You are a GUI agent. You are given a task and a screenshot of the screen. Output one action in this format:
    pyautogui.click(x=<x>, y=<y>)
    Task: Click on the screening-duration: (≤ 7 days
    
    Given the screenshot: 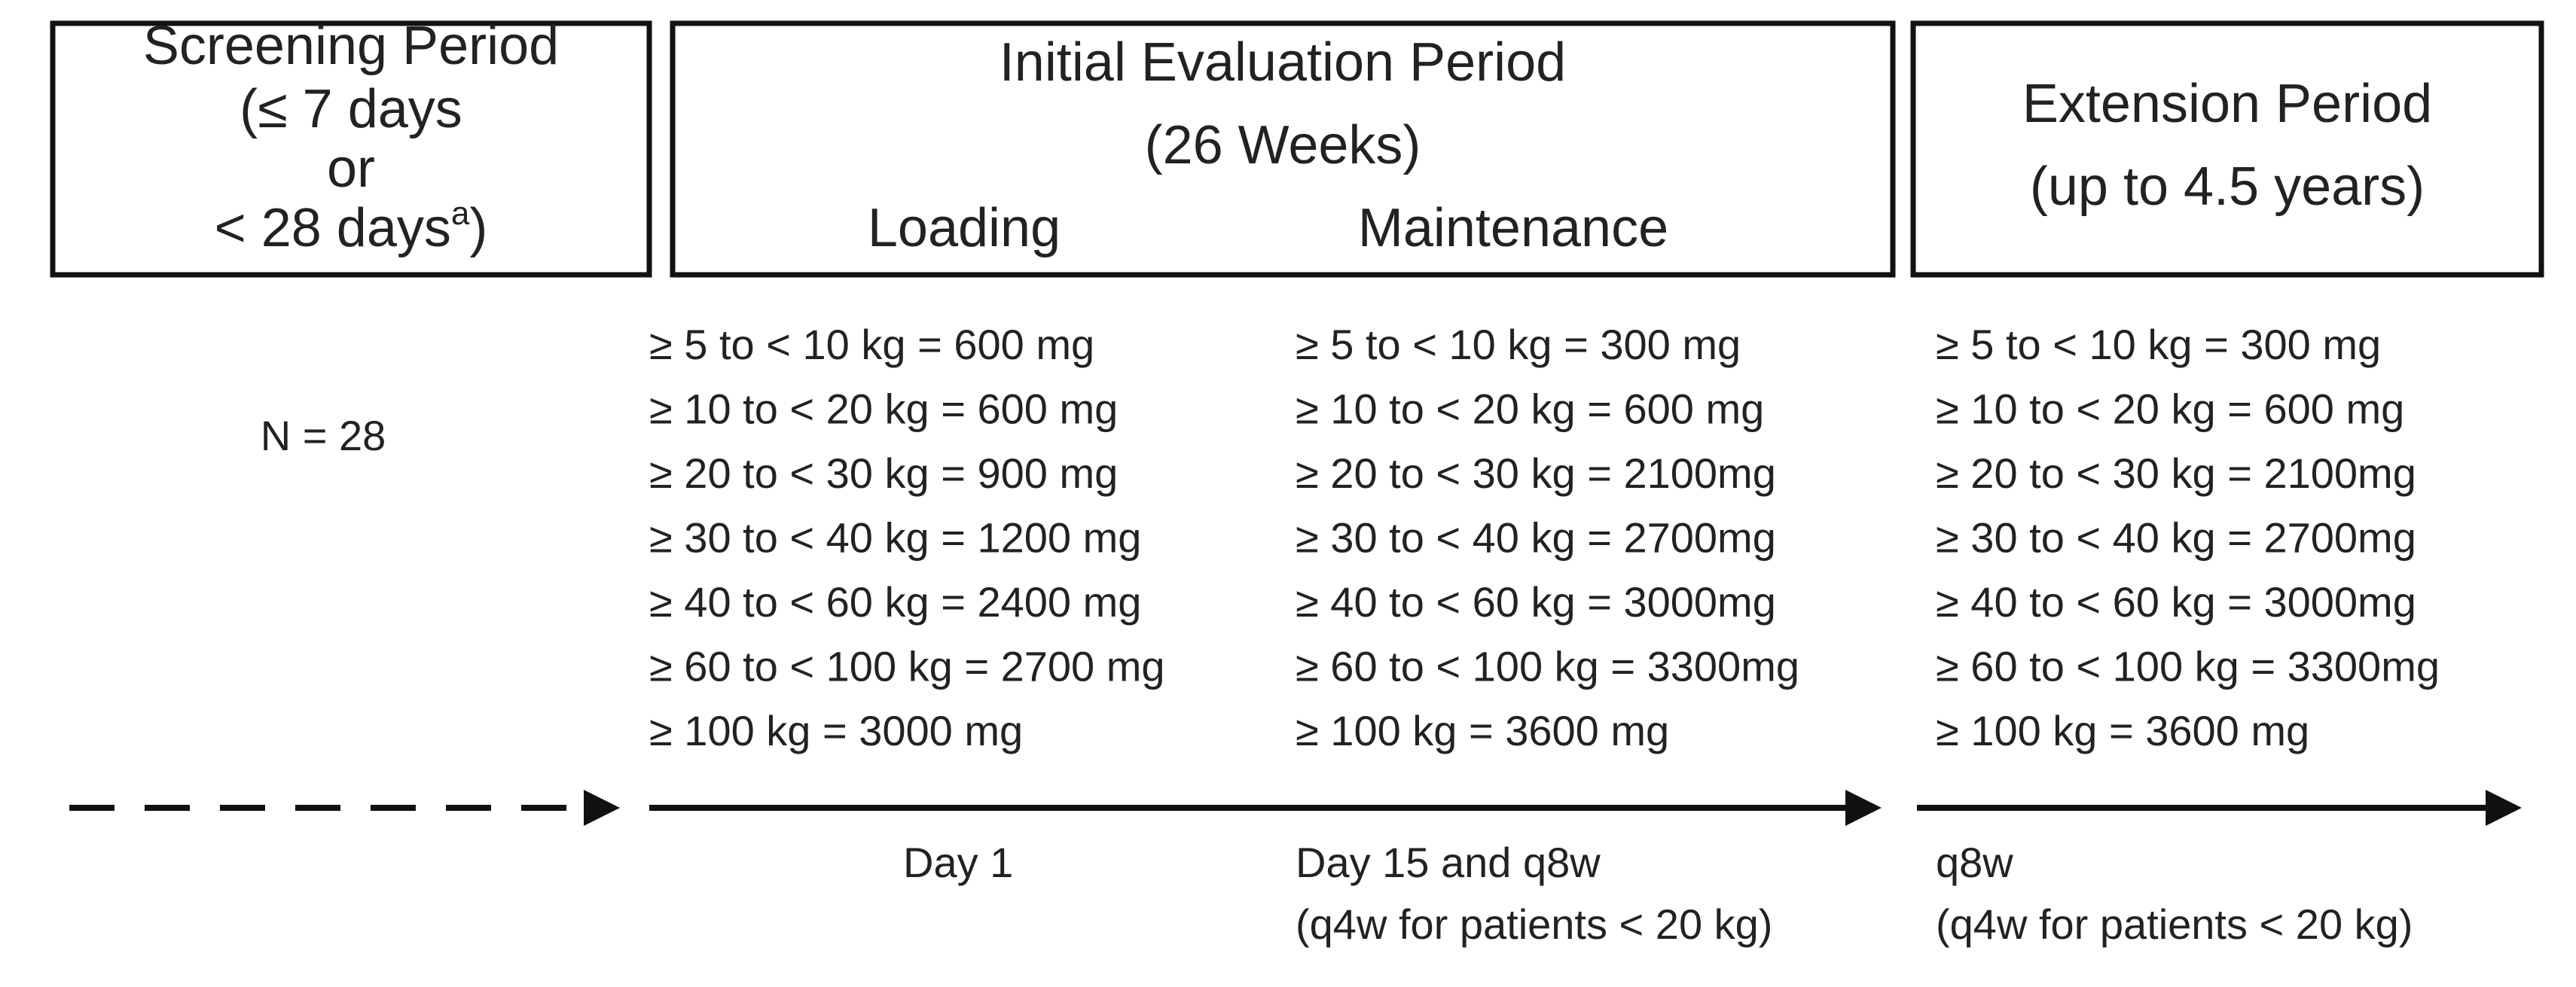 What is the action you would take?
    pyautogui.click(x=351, y=109)
    